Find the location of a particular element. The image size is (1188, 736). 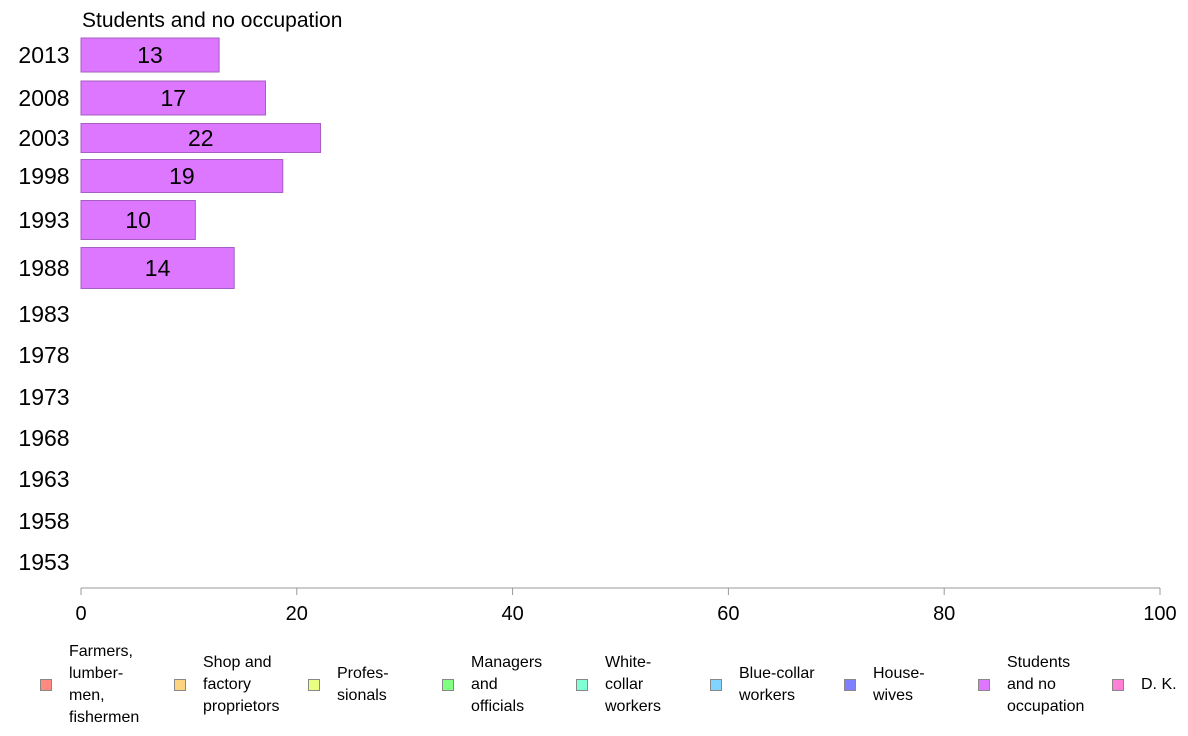

legend-item: Farmers, lumber- men, fishermen is located at coordinates (89, 685).